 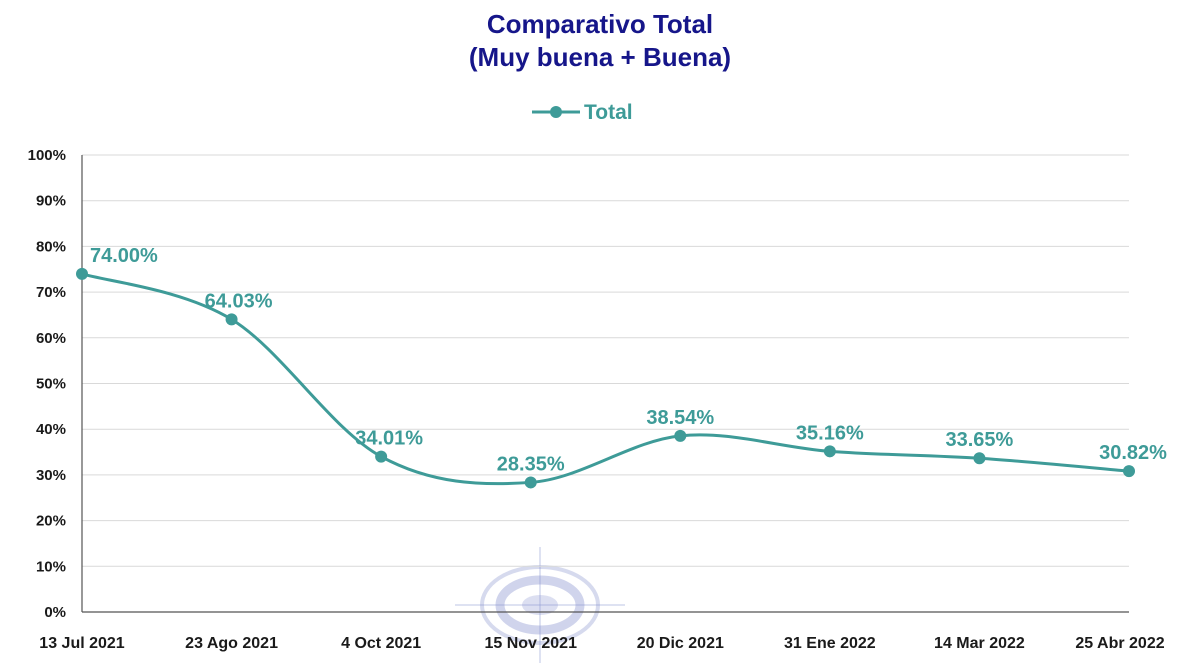 What do you see at coordinates (124, 256) in the screenshot?
I see `data-label: 74.00%` at bounding box center [124, 256].